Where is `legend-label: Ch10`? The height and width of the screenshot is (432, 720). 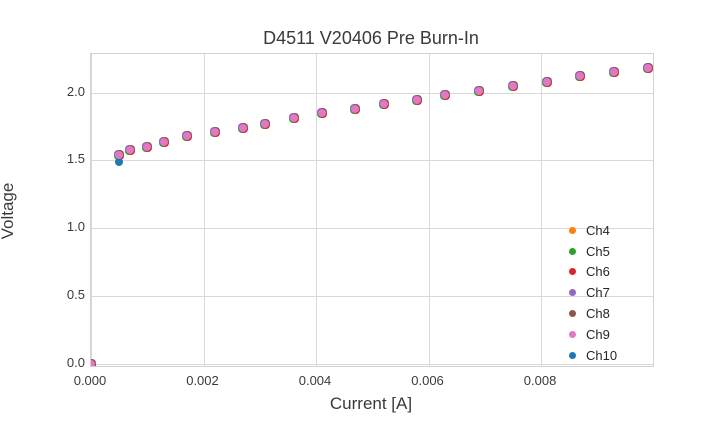
legend-label: Ch10 is located at coordinates (602, 355).